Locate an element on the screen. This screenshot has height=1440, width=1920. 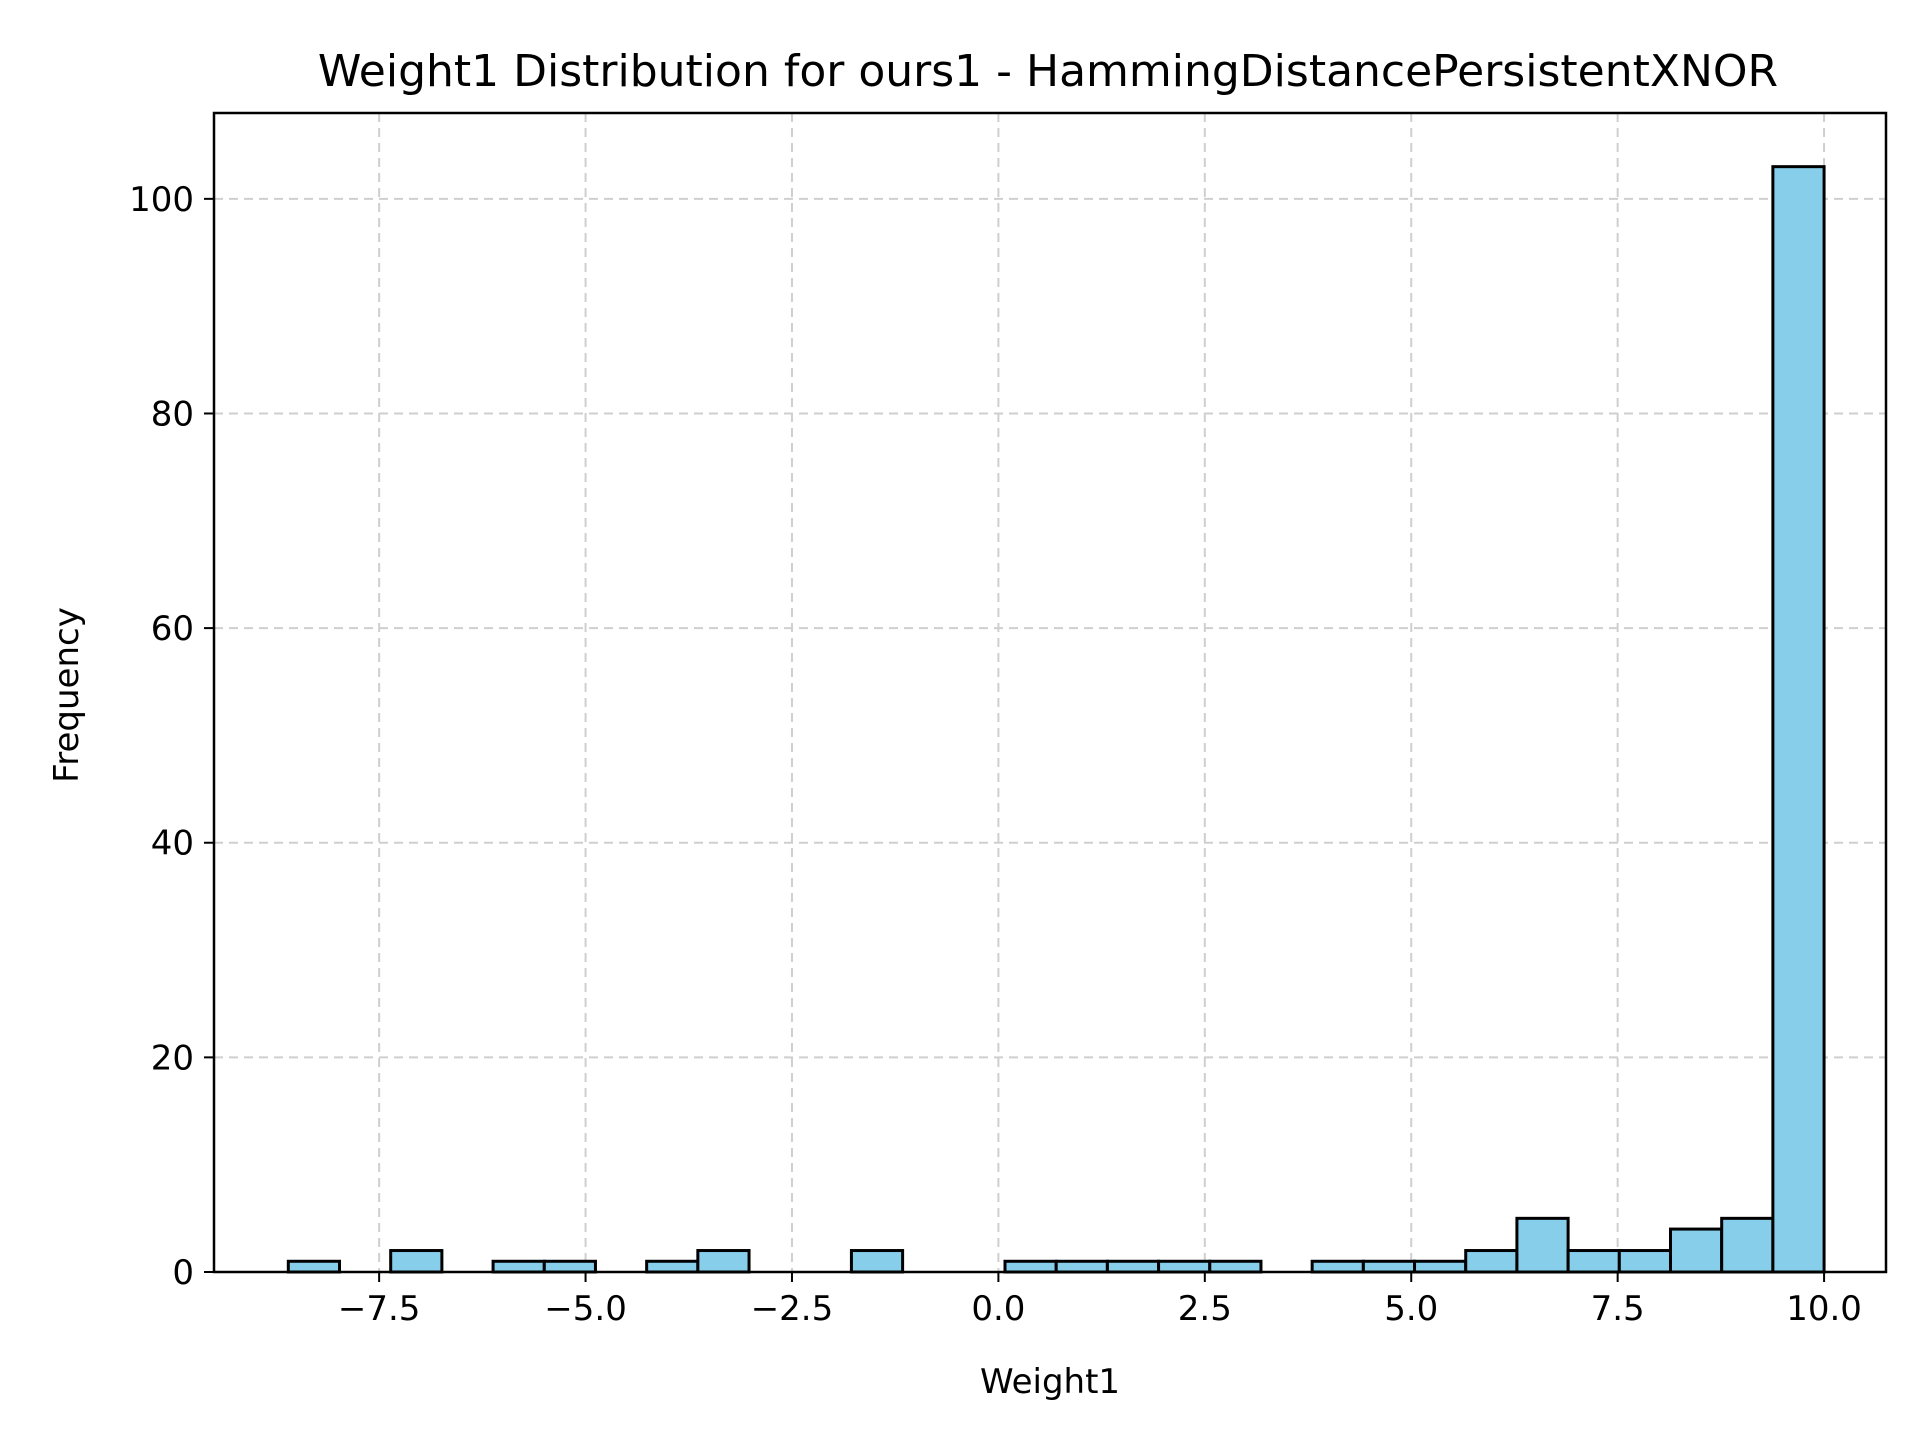
x-tick-label-5: 5.0 is located at coordinates (1411, 1309).